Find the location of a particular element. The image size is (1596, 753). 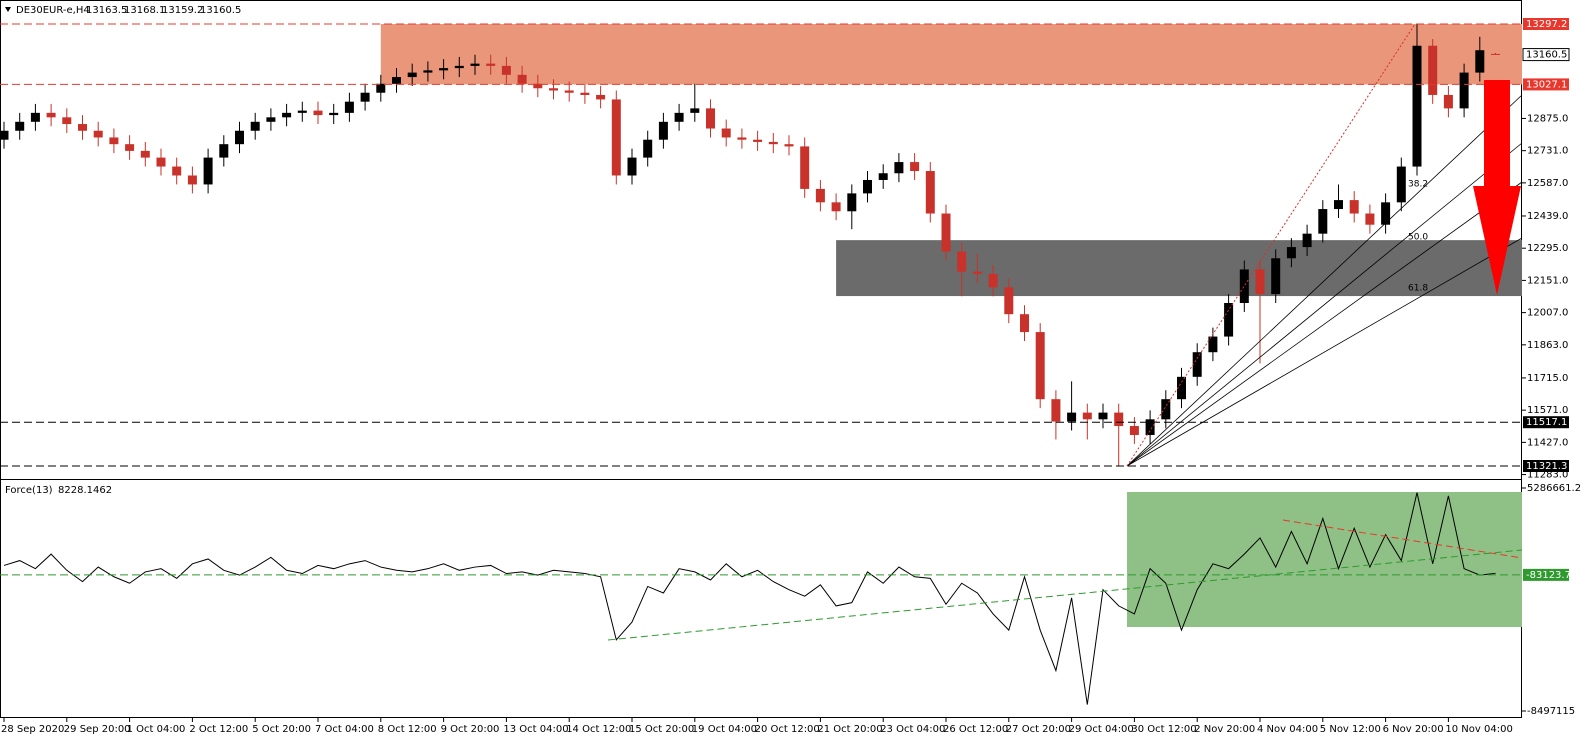

x-tick-label: 28 Sep 2020 is located at coordinates (32, 729).